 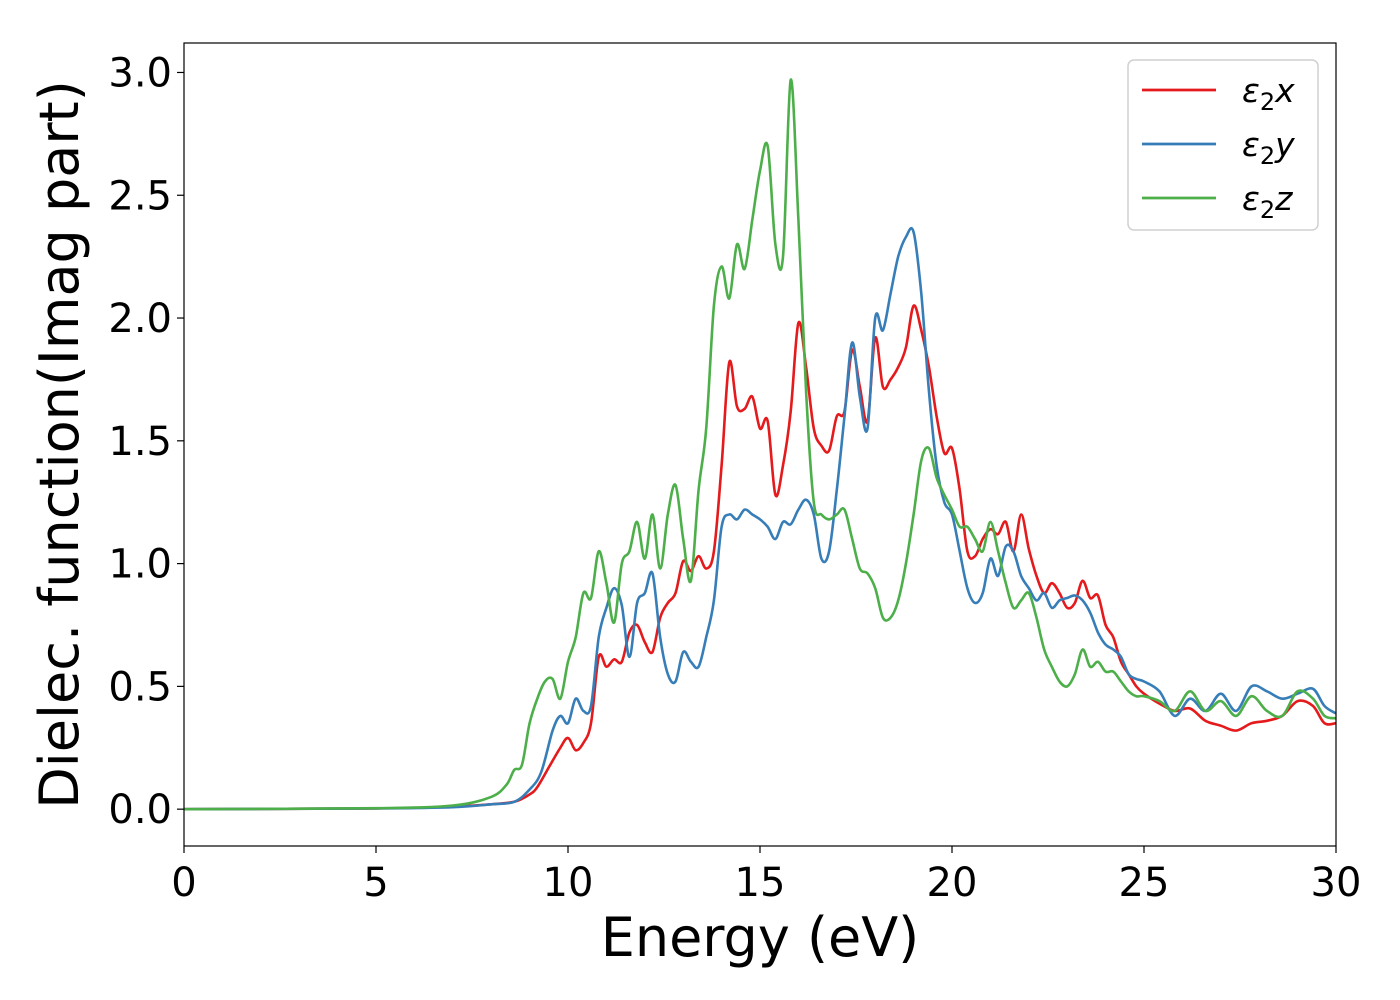 I want to click on y-tick-label: 2.0, so click(x=140, y=319).